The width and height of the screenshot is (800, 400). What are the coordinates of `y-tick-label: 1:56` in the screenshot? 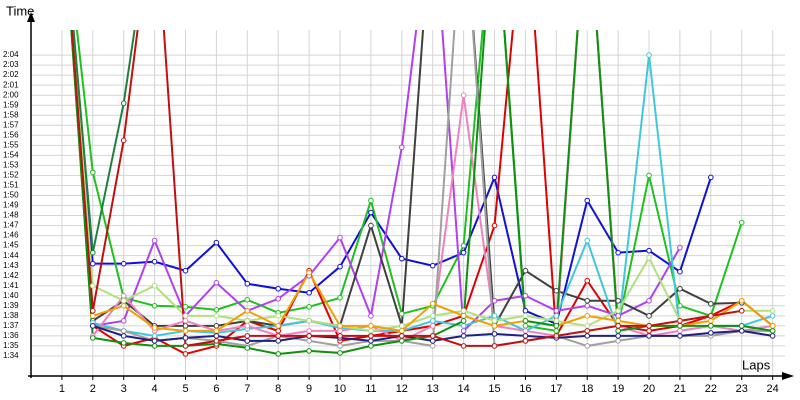 It's located at (11, 134).